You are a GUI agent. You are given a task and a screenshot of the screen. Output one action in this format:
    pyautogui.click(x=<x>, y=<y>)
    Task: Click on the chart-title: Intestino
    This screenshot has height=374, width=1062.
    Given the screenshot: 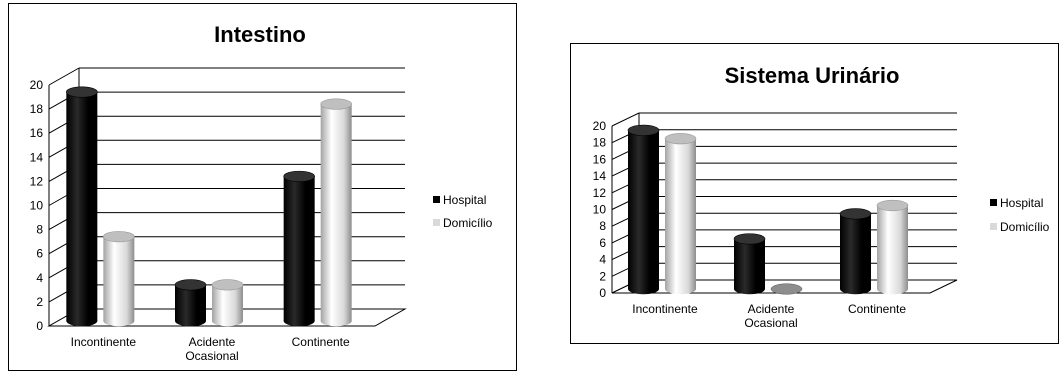 What is the action you would take?
    pyautogui.click(x=260, y=34)
    